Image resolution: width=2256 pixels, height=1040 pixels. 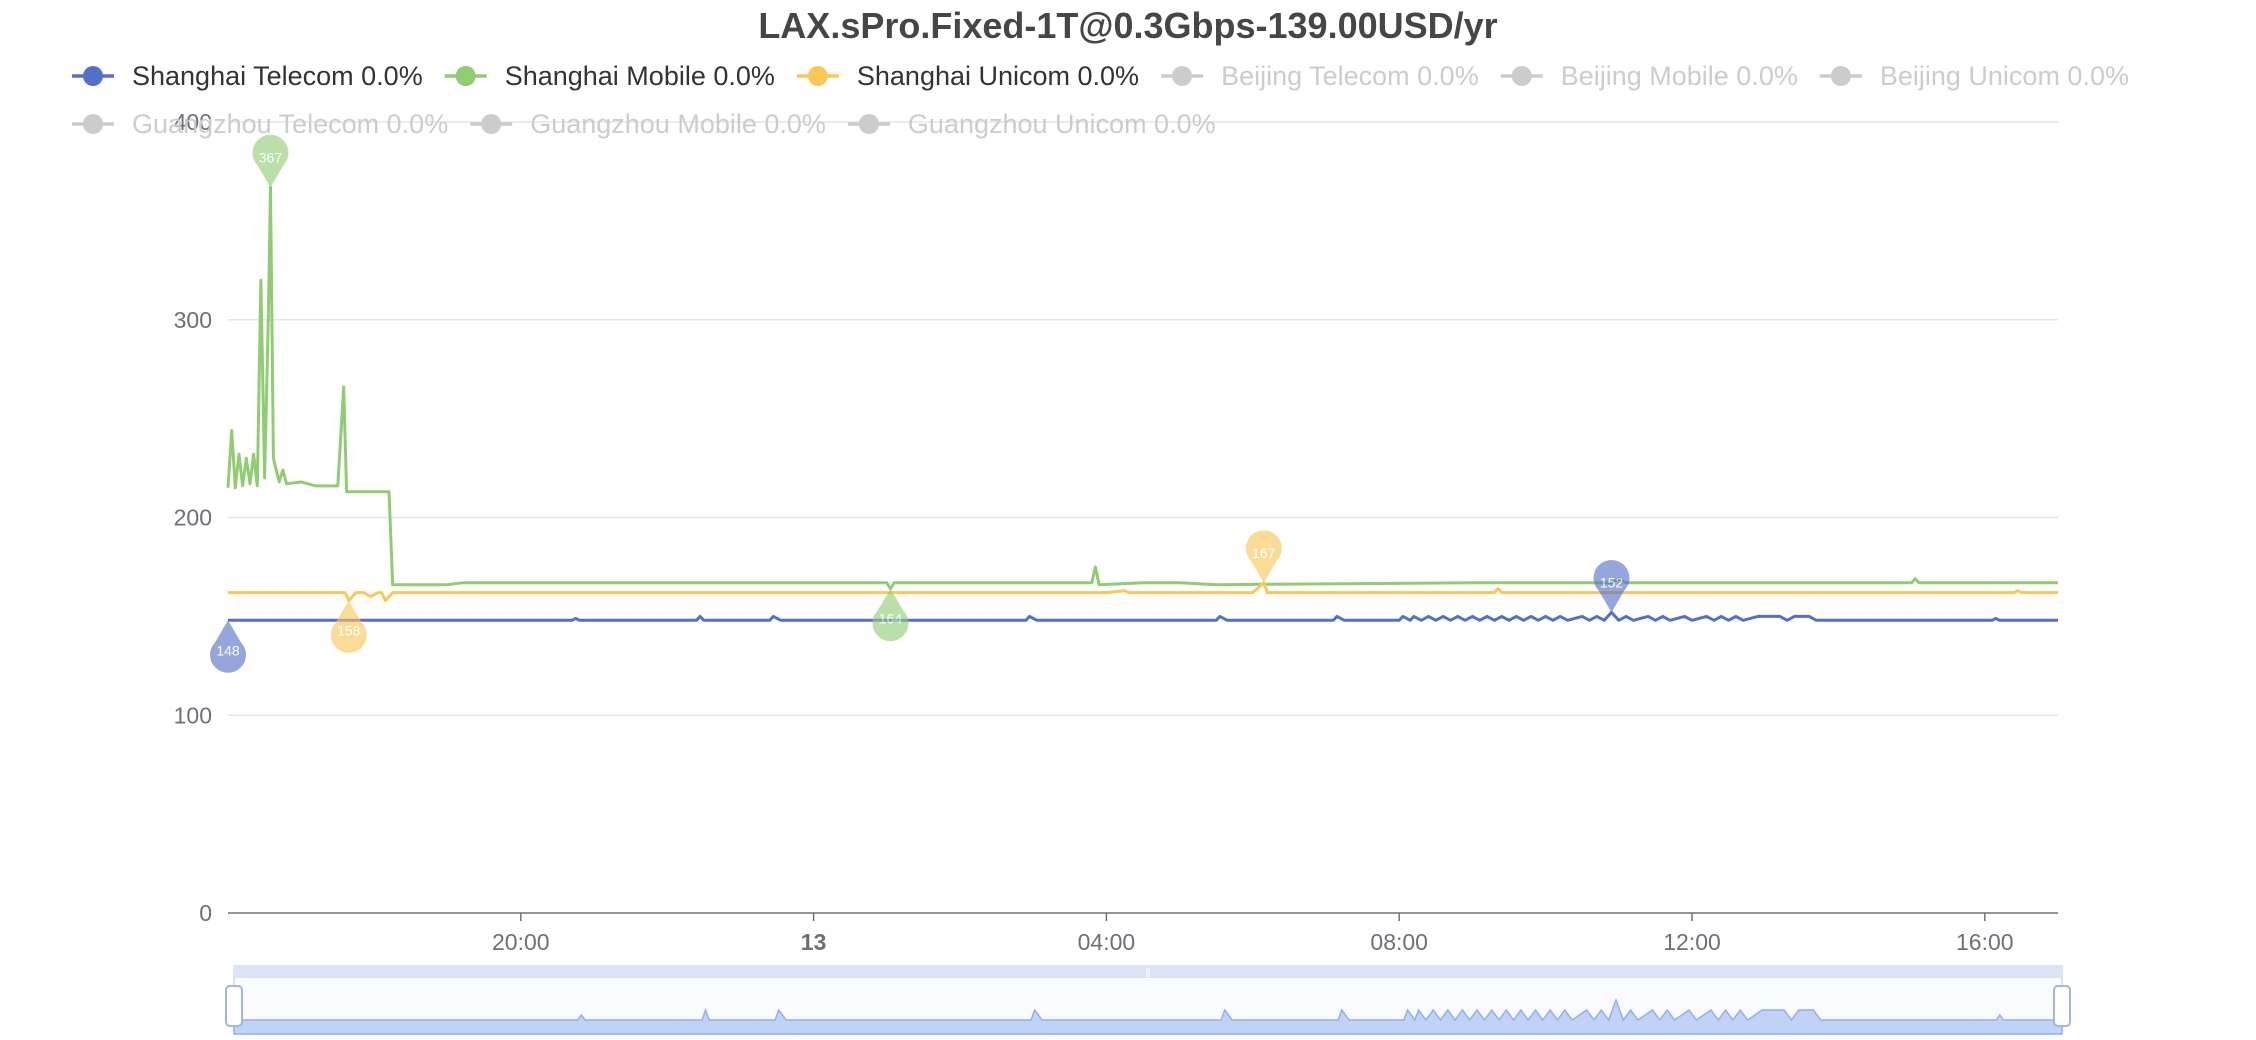 I want to click on legend-item: Shanghai Telecom 0.0%, so click(x=247, y=76).